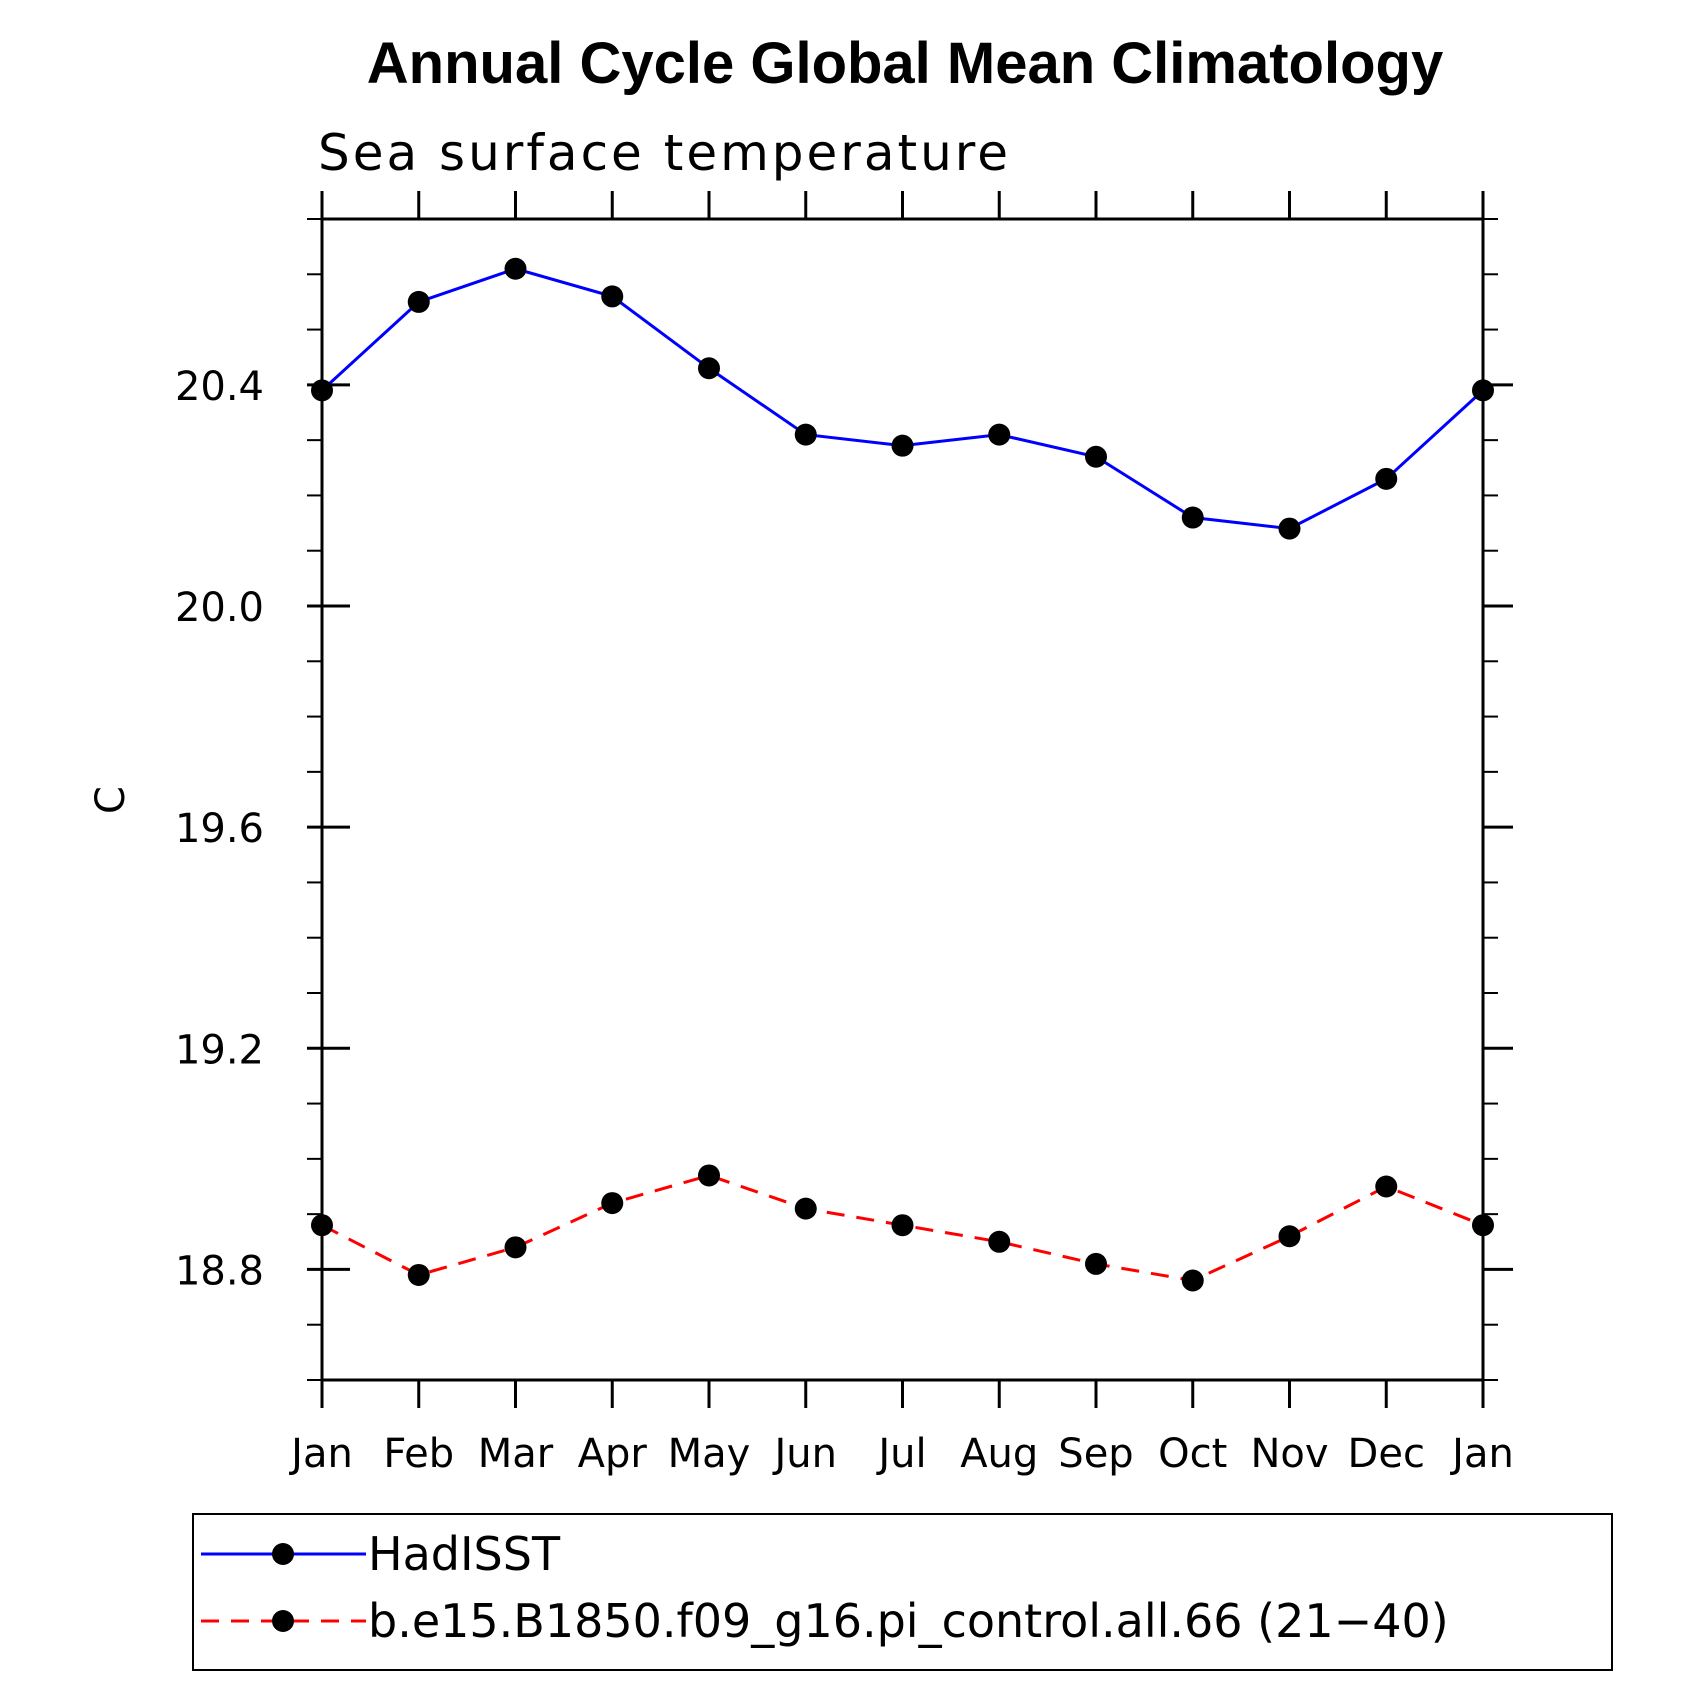 The width and height of the screenshot is (1691, 1691). Describe the element at coordinates (219, 387) in the screenshot. I see `y-tick-label: 20.4` at that location.